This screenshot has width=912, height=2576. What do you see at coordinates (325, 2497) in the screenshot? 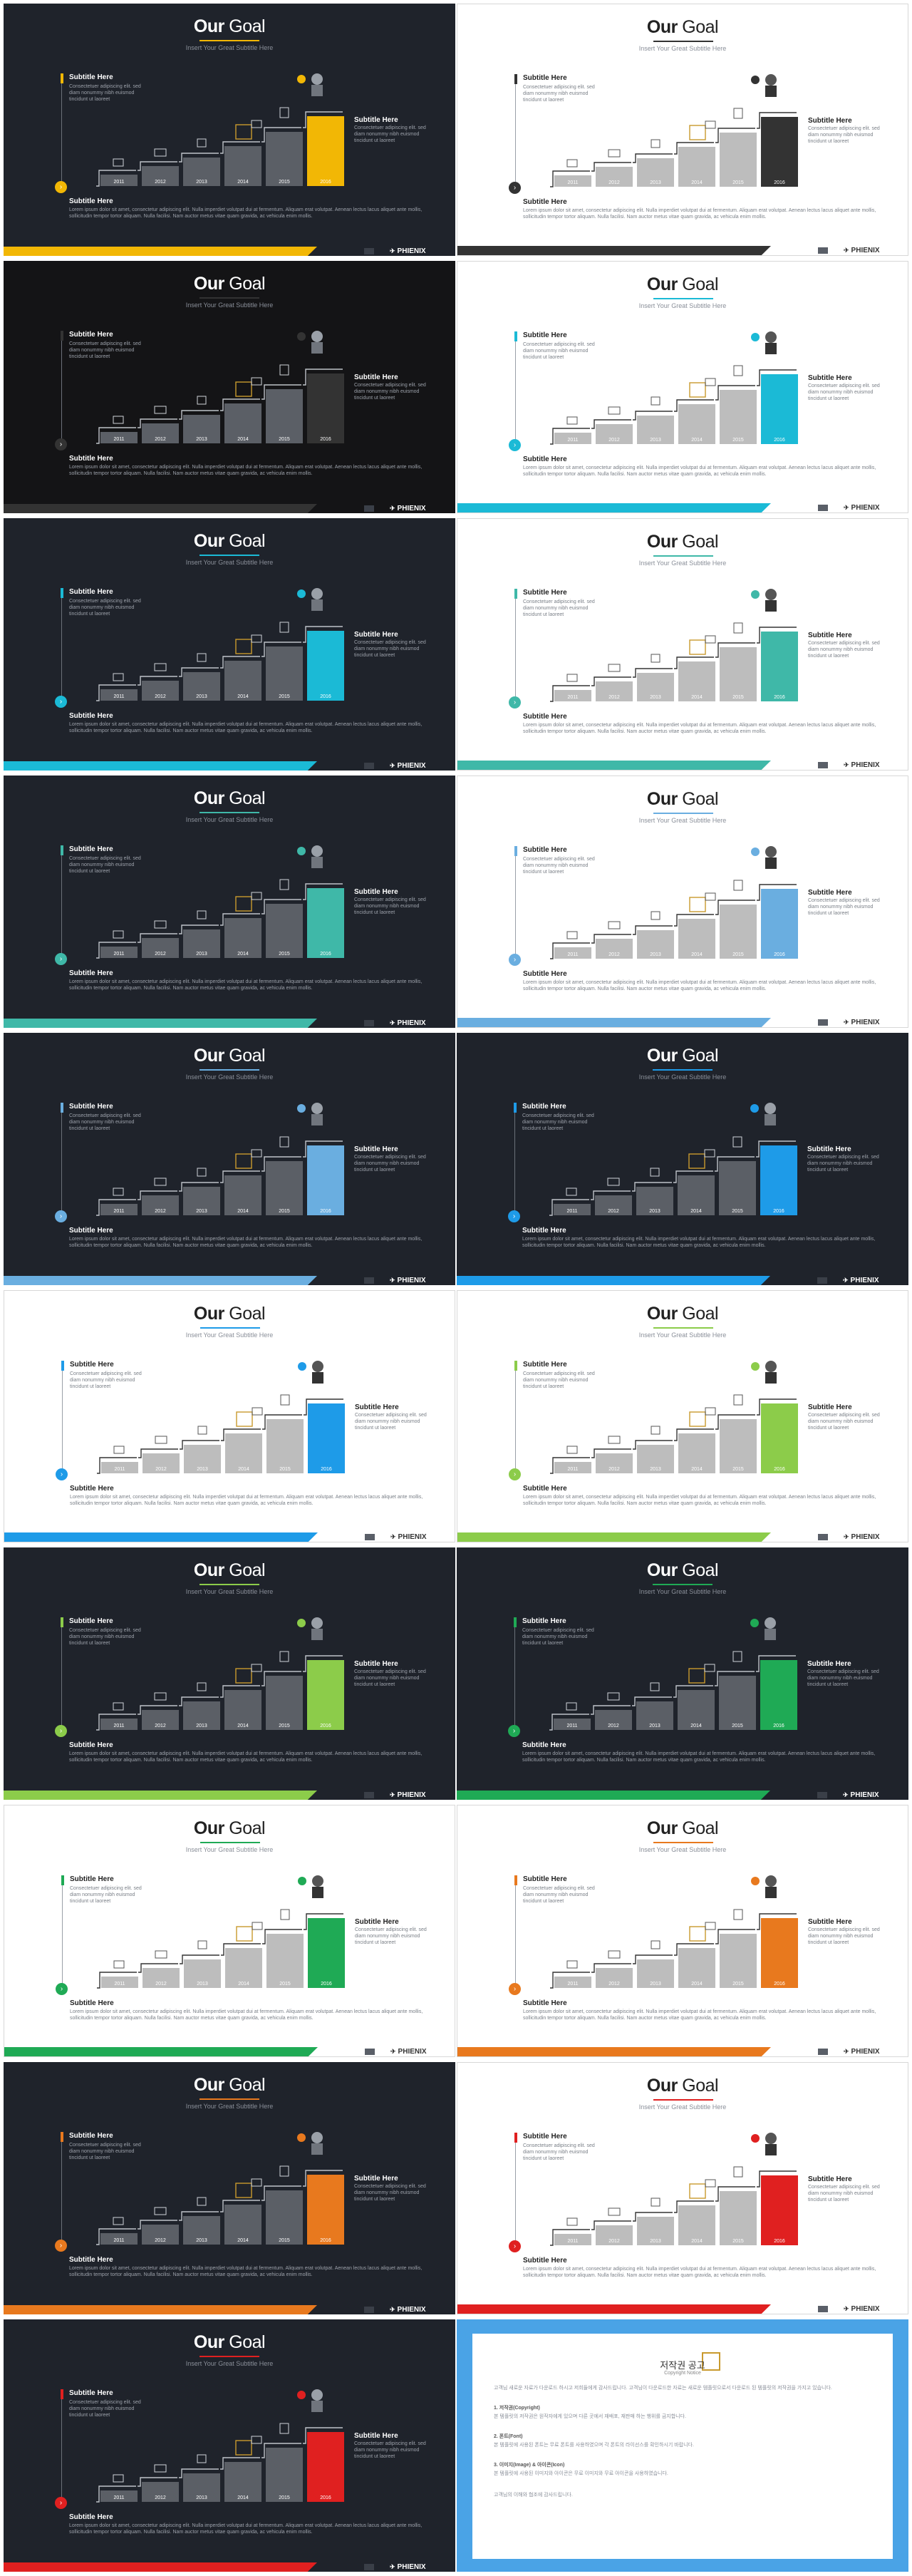
I see `year-label: 2016` at bounding box center [325, 2497].